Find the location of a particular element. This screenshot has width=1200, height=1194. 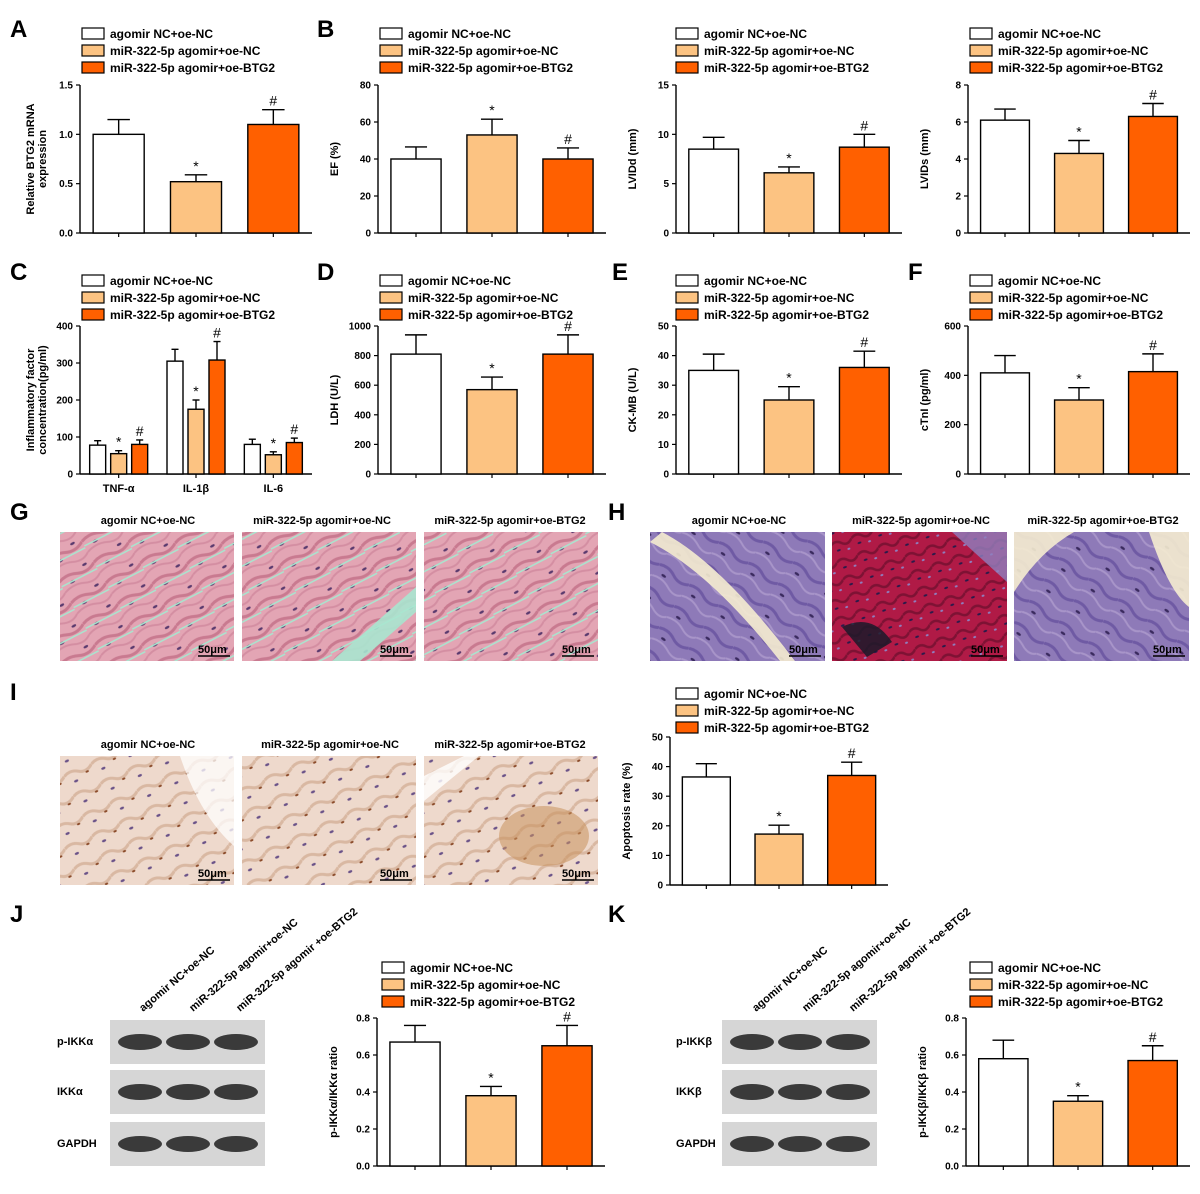

masson-image-2: 50μm is located at coordinates (919, 596).